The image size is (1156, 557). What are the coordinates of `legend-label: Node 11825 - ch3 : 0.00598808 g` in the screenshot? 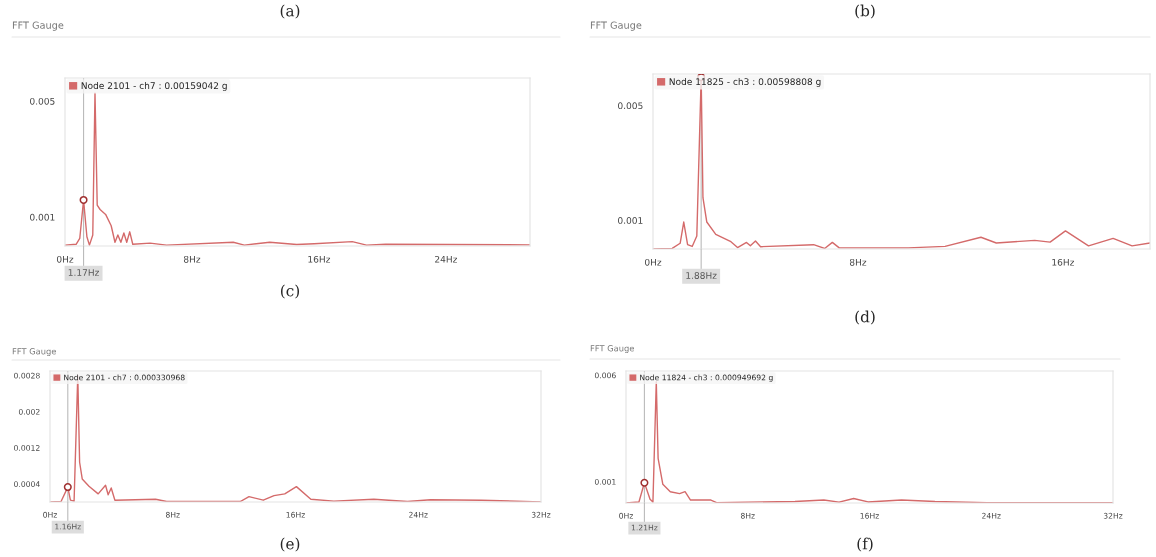 It's located at (745, 82).